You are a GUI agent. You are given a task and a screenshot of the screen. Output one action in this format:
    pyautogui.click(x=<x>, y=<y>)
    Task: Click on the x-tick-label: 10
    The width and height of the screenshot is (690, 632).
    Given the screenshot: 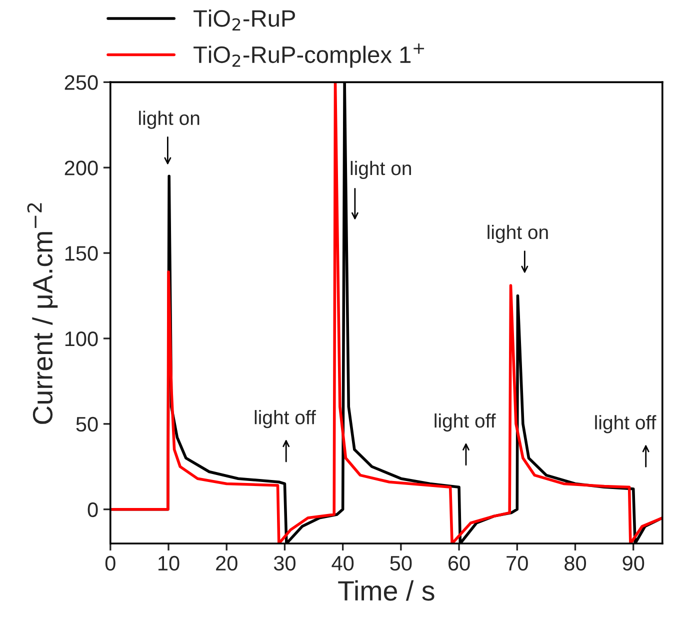 What is the action you would take?
    pyautogui.click(x=169, y=563)
    